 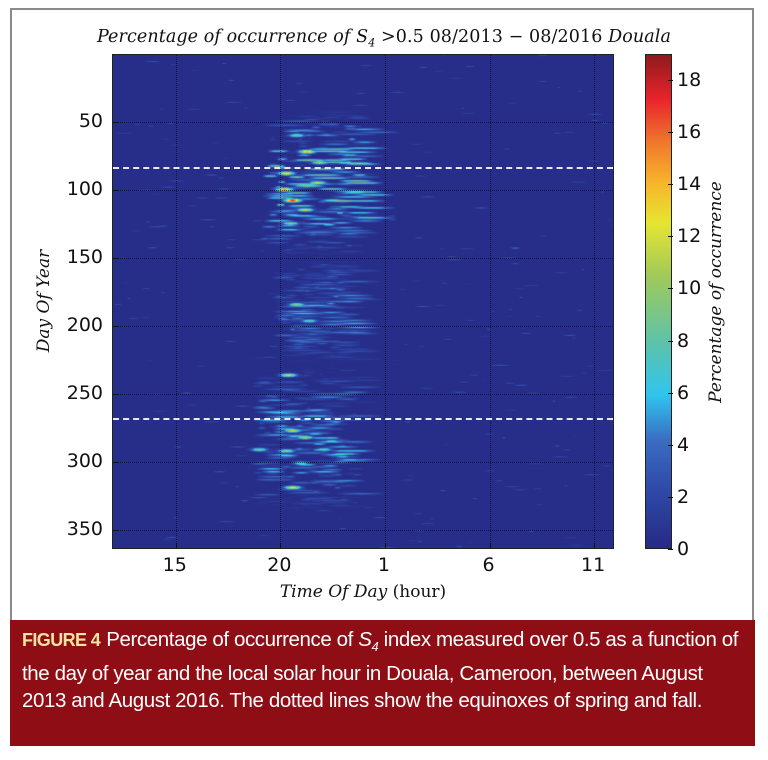 What do you see at coordinates (689, 288) in the screenshot?
I see `colorbar-tick-label: 10` at bounding box center [689, 288].